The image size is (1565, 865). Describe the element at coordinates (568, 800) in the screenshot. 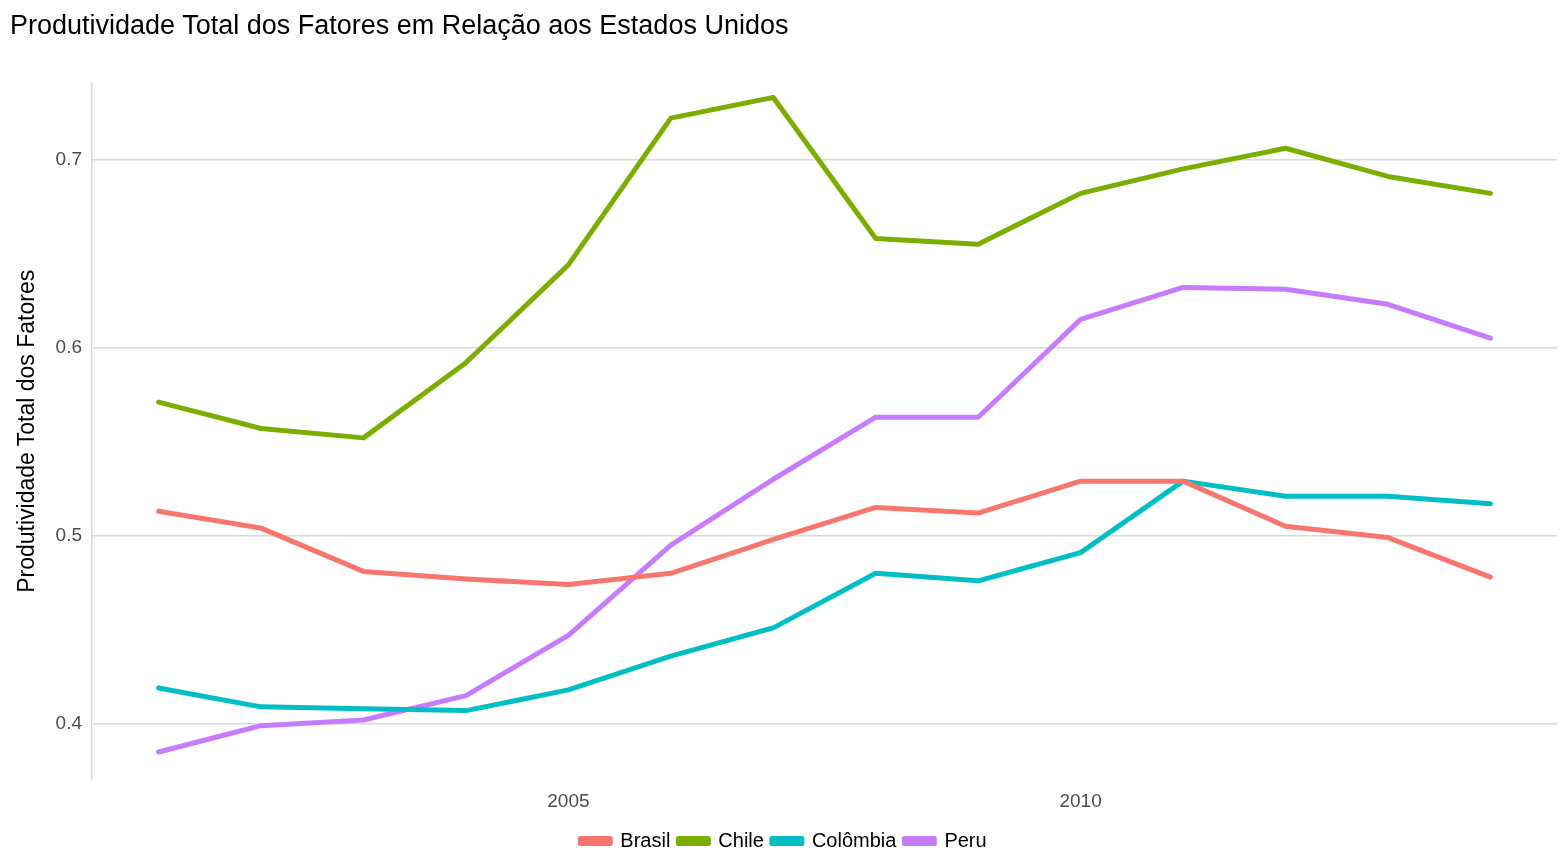

I see `x-tick-label: 2005` at that location.